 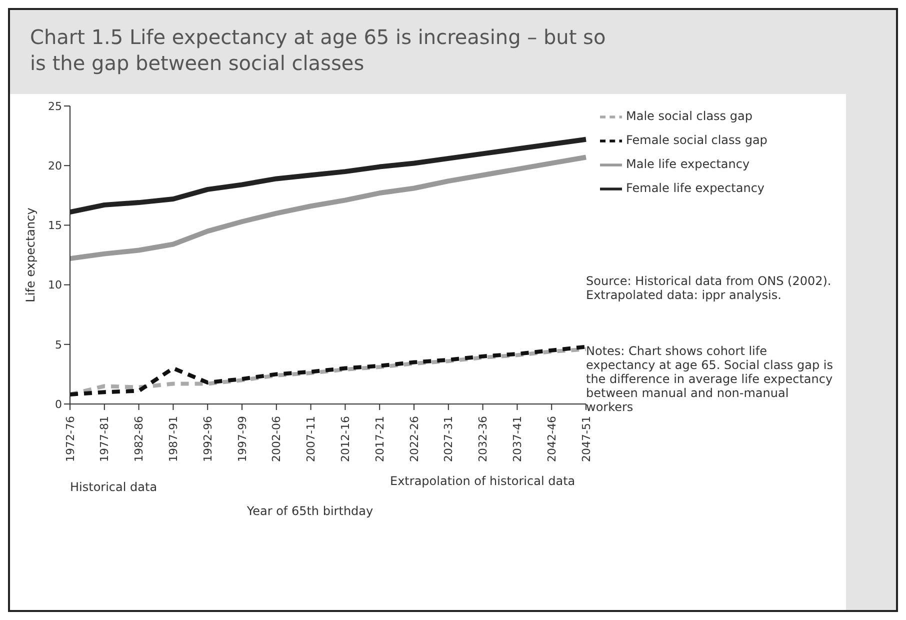 I want to click on annotation: Notes: Chart shows cohort life expectancy at age 65. Social class gap is the difference in average life expectancy between manual and non-manual workers, so click(x=710, y=379).